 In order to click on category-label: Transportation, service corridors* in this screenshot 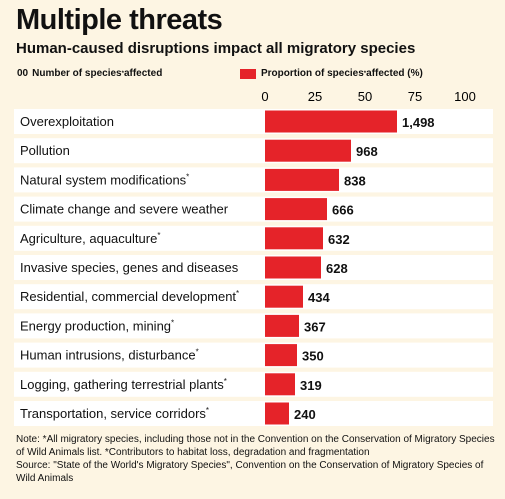, I will do `click(114, 413)`.